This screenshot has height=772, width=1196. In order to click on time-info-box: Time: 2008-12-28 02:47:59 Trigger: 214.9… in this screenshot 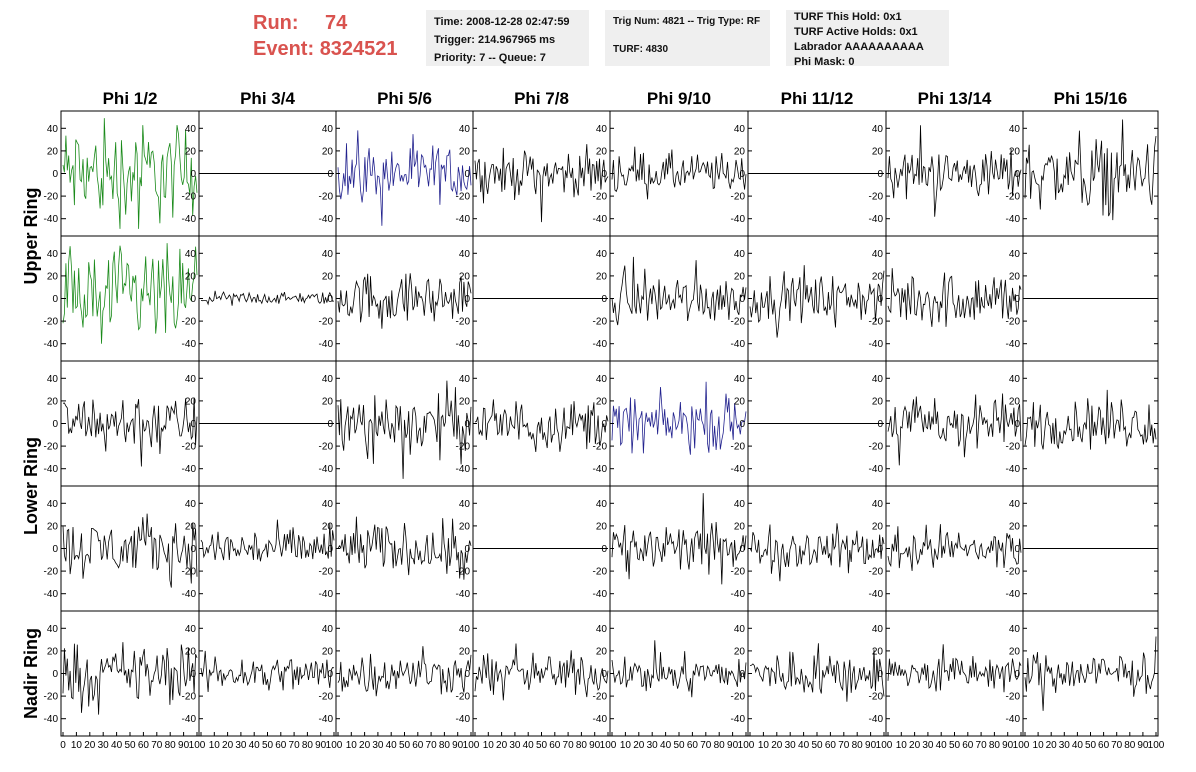, I will do `click(507, 38)`.